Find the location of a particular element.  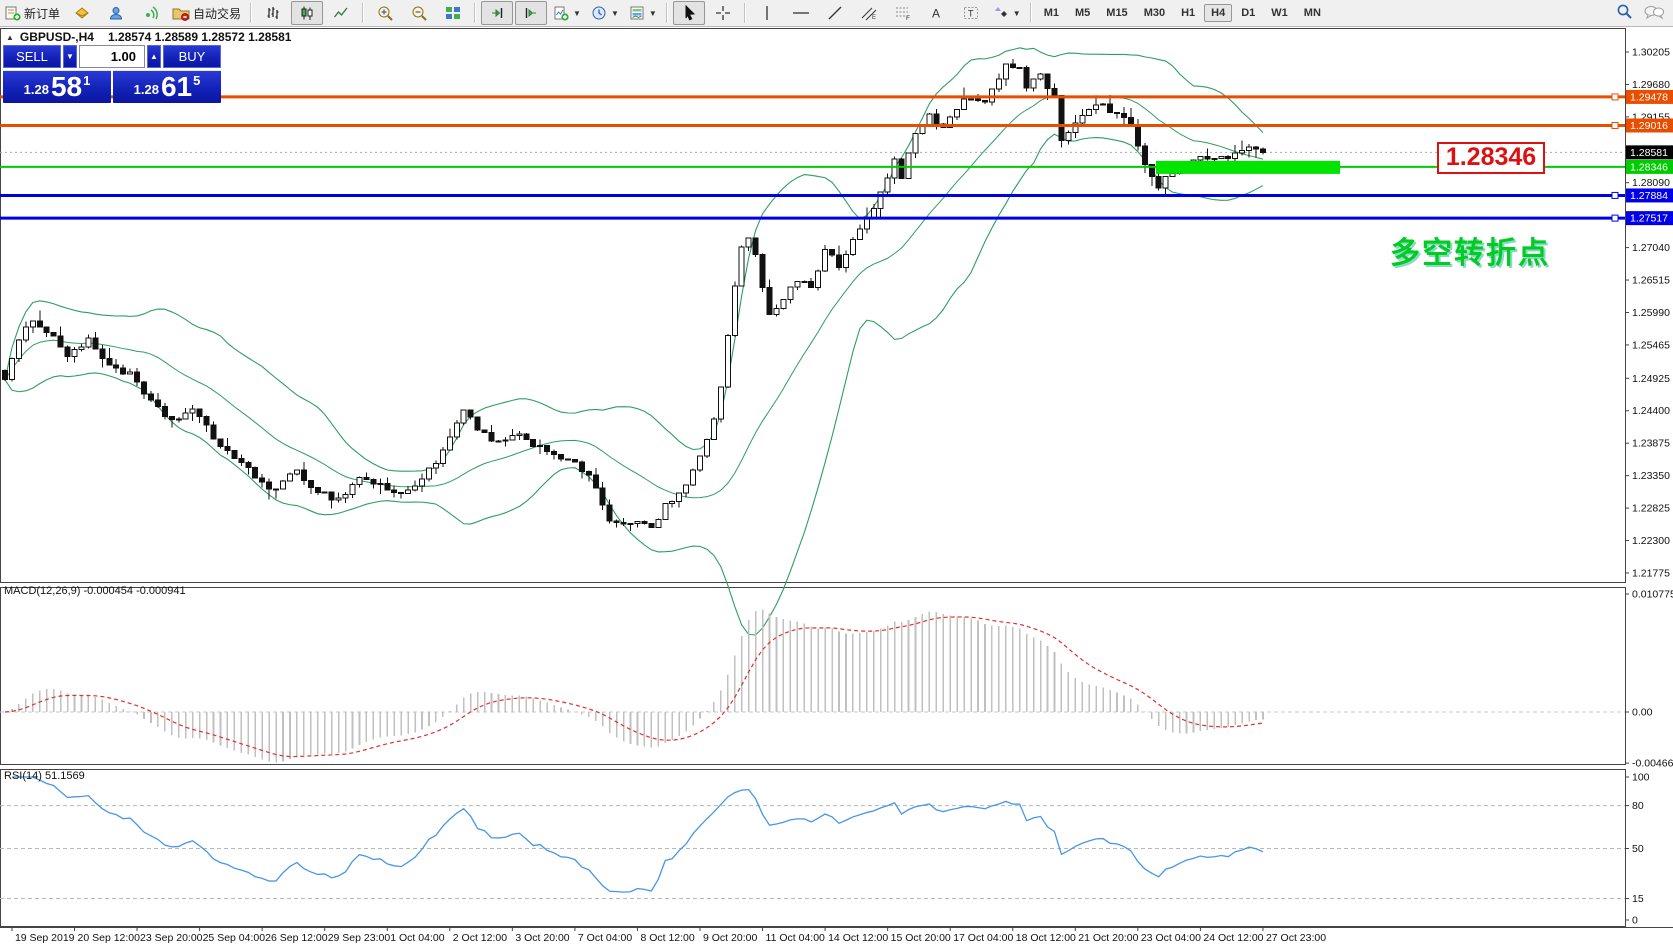

time-tick-label: 26 Sep 12:00 is located at coordinates (296, 938).